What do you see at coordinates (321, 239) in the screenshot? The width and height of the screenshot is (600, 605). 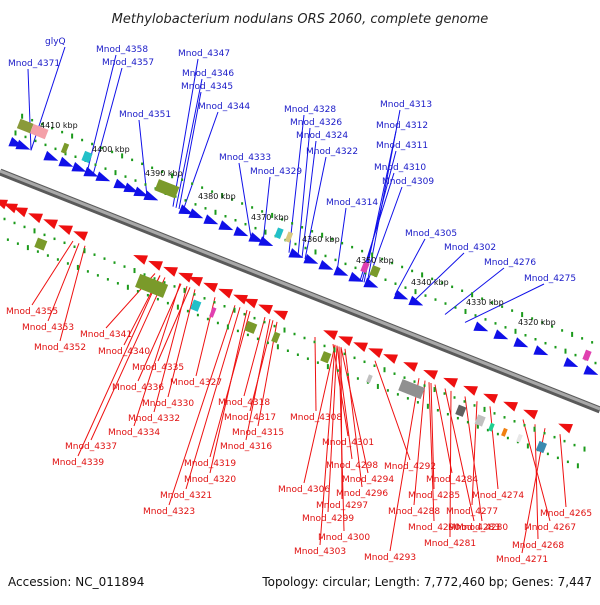 I see `scale-label: 4360 kbp` at bounding box center [321, 239].